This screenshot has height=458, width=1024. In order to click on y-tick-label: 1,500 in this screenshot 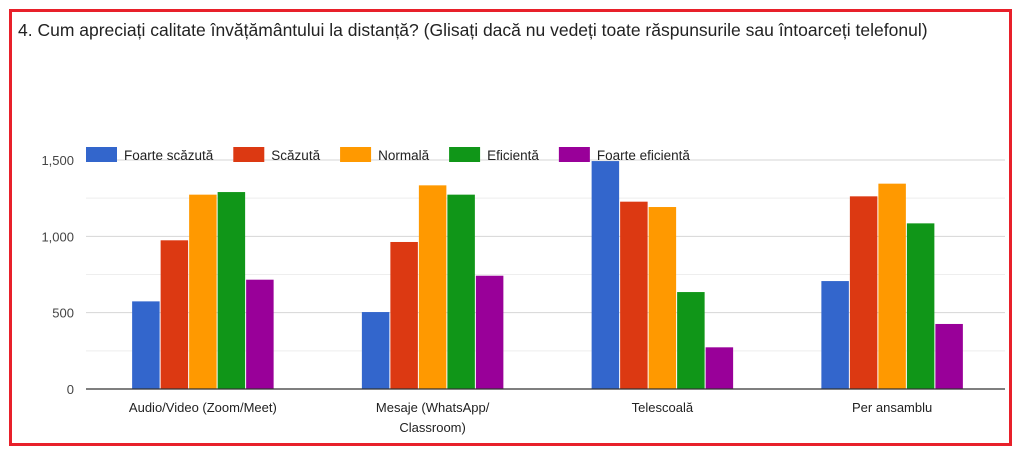, I will do `click(57, 160)`.